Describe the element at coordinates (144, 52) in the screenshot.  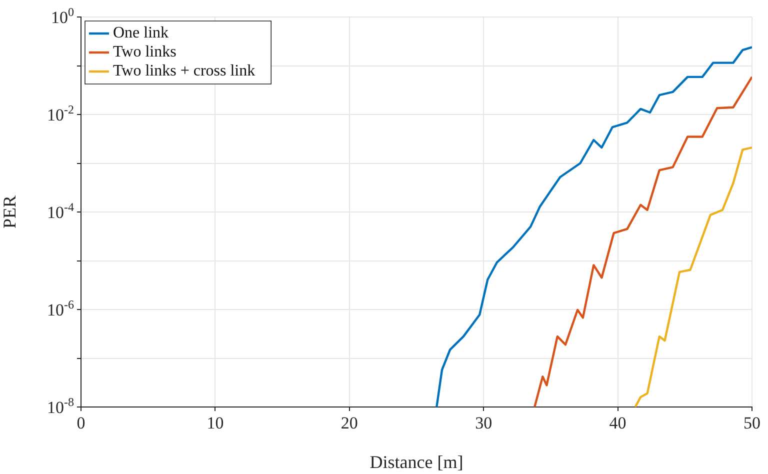
I see `legend-label: Two links` at that location.